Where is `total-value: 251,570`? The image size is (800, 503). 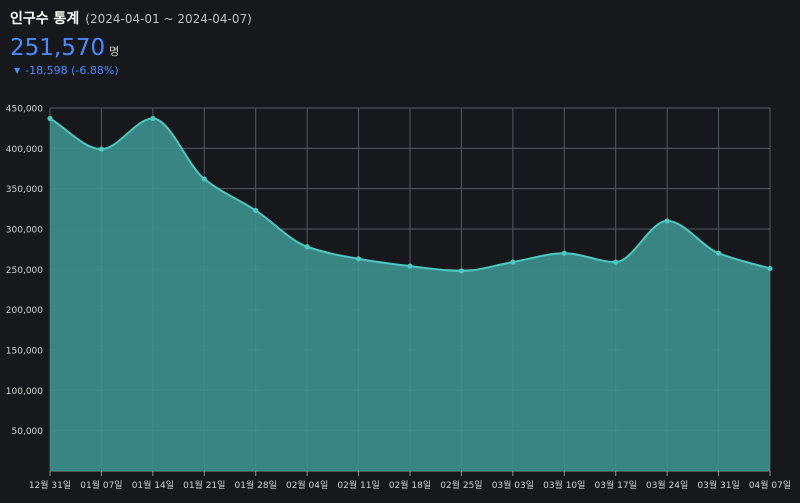 total-value: 251,570 is located at coordinates (58, 48).